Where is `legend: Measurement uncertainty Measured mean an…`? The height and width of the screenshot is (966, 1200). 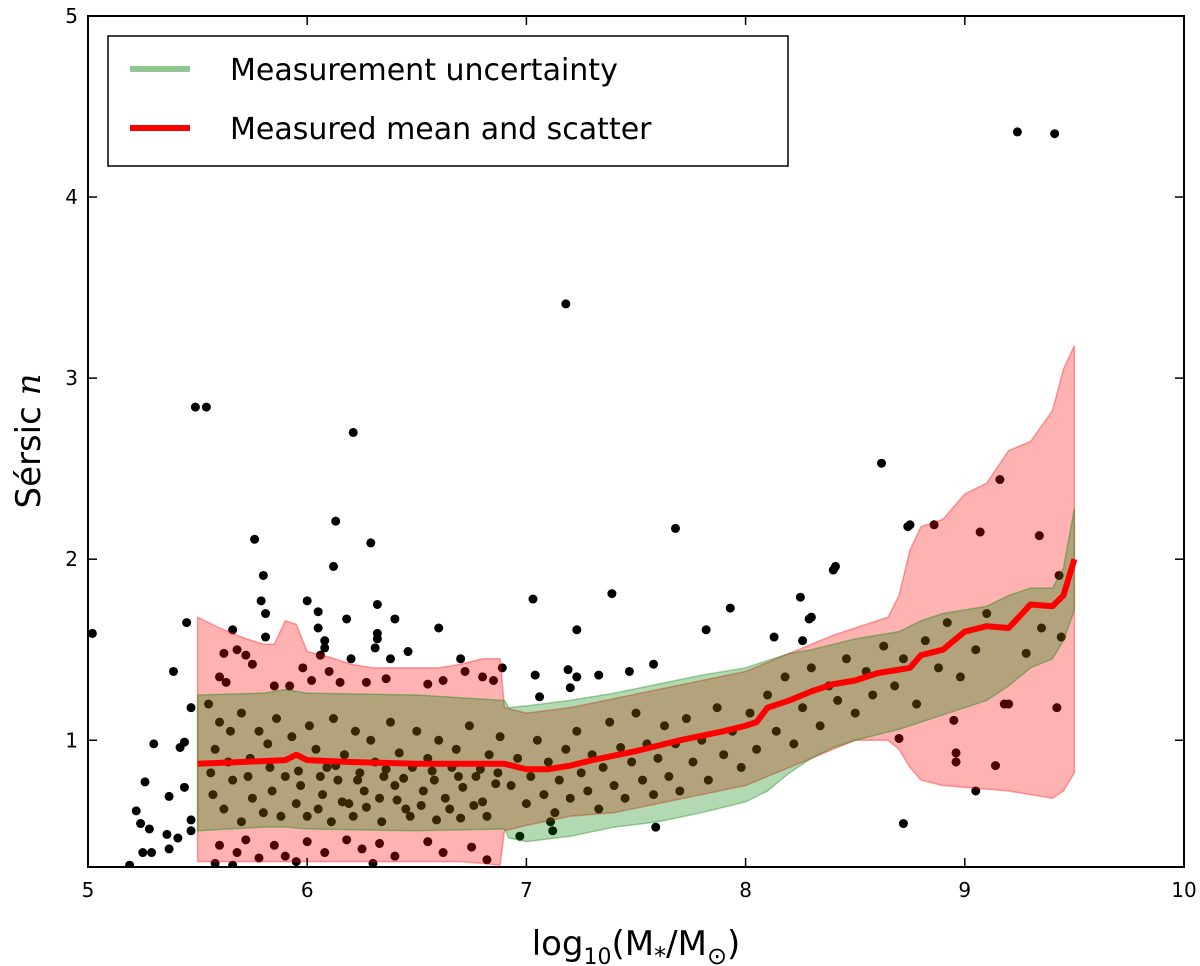 legend: Measurement uncertainty Measured mean an… is located at coordinates (448, 101).